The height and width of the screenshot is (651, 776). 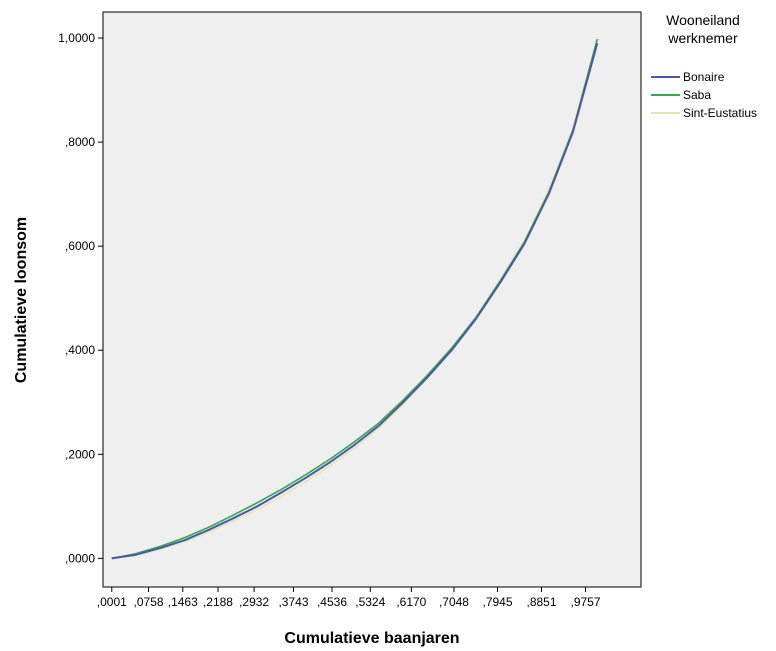 What do you see at coordinates (704, 77) in the screenshot?
I see `legend-label-bonaire: Bonaire` at bounding box center [704, 77].